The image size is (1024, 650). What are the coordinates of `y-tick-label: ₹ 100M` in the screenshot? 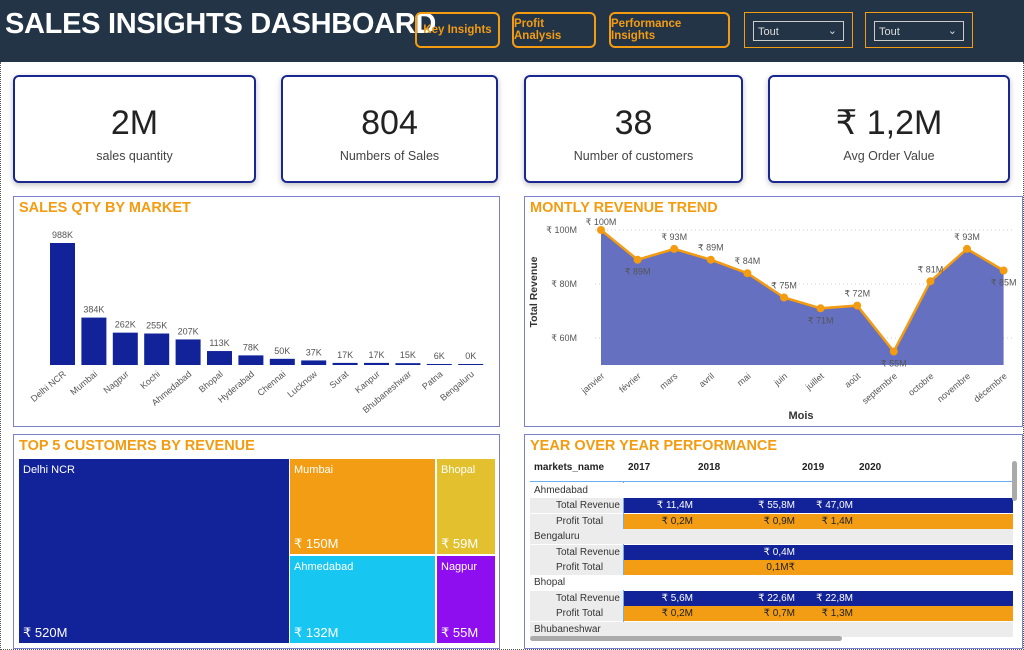 It's located at (561, 230).